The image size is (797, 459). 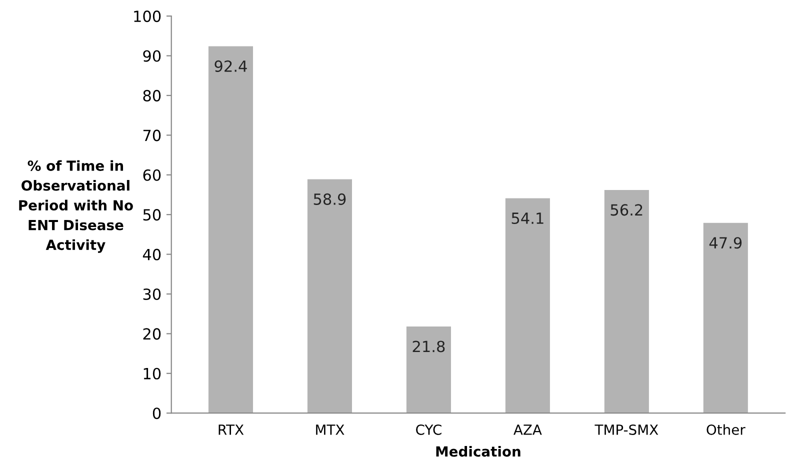 I want to click on x-tick-label: MTX, so click(x=330, y=429).